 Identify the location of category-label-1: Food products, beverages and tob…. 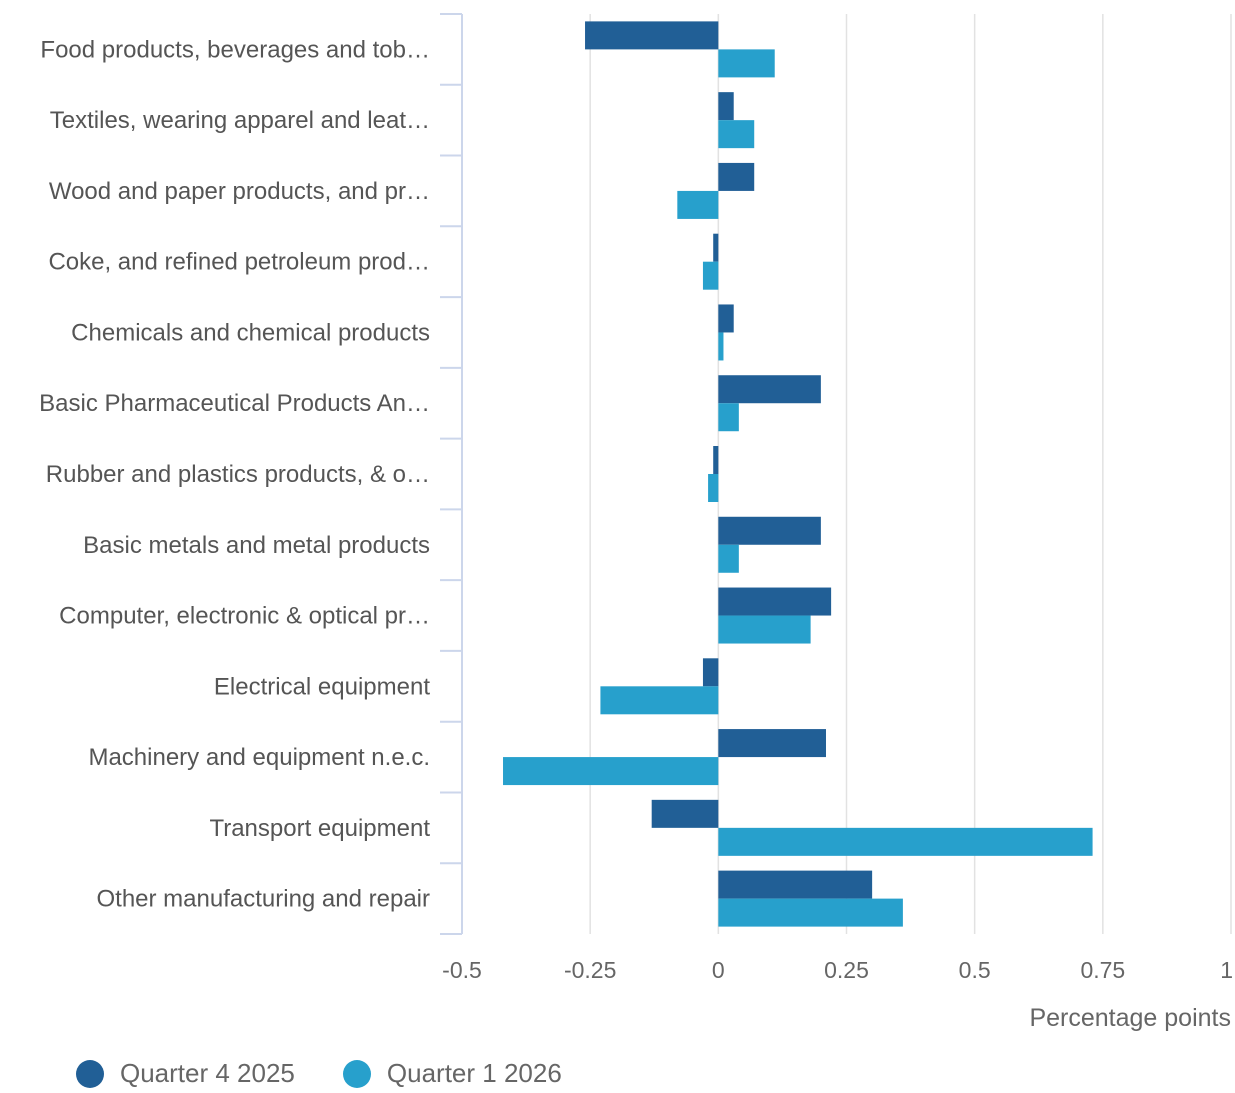
(235, 49).